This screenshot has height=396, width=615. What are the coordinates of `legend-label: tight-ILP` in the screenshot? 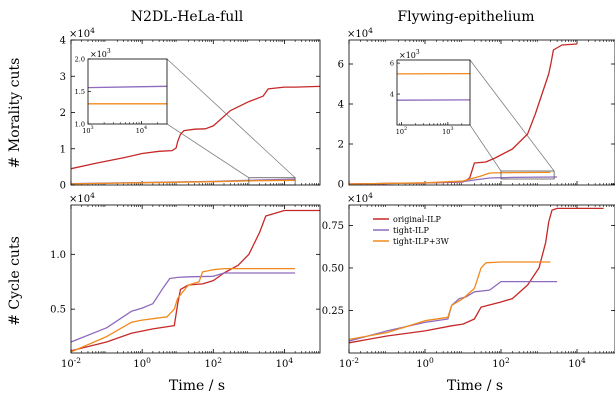 It's located at (411, 230).